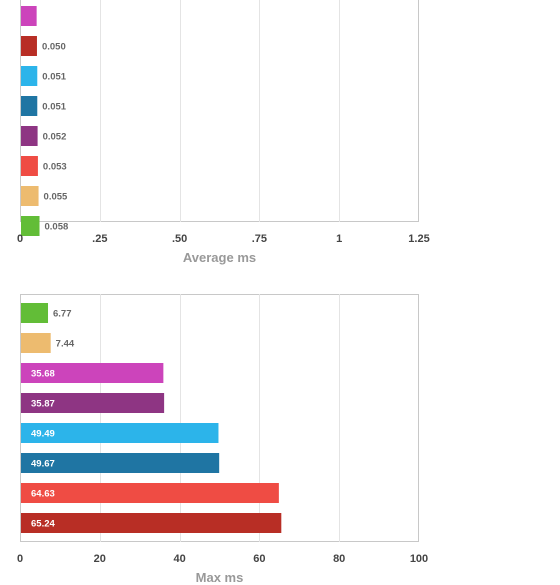 The image size is (560, 585). Describe the element at coordinates (56, 197) in the screenshot. I see `average-ms-bar-label: 0.055` at that location.